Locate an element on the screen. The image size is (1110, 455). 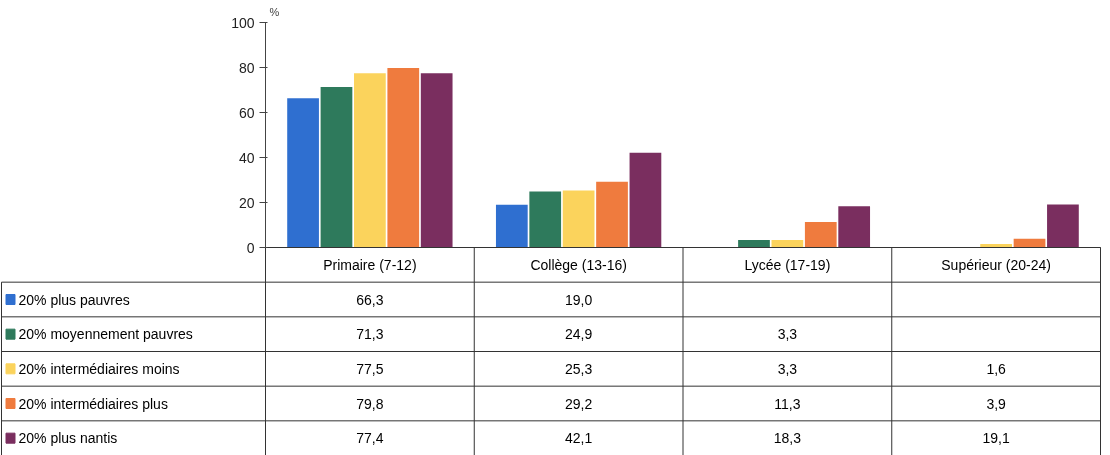
data-label: 42,1 is located at coordinates (579, 438).